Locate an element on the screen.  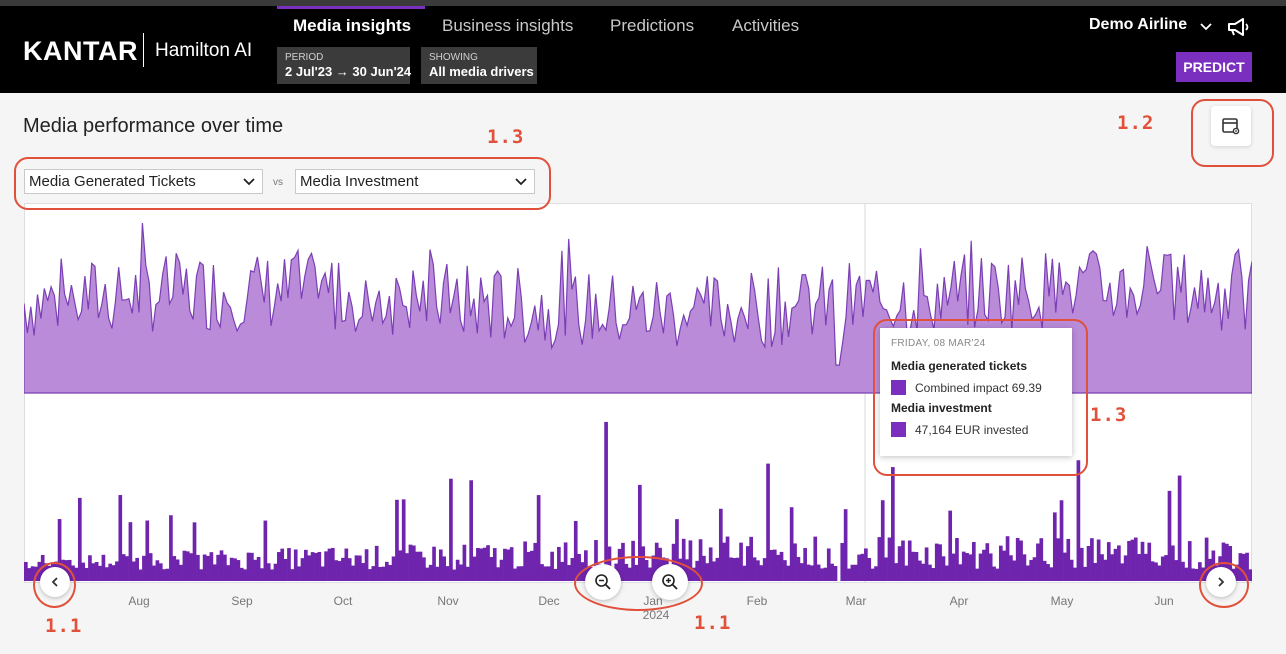
zoom-out-button is located at coordinates (603, 582).